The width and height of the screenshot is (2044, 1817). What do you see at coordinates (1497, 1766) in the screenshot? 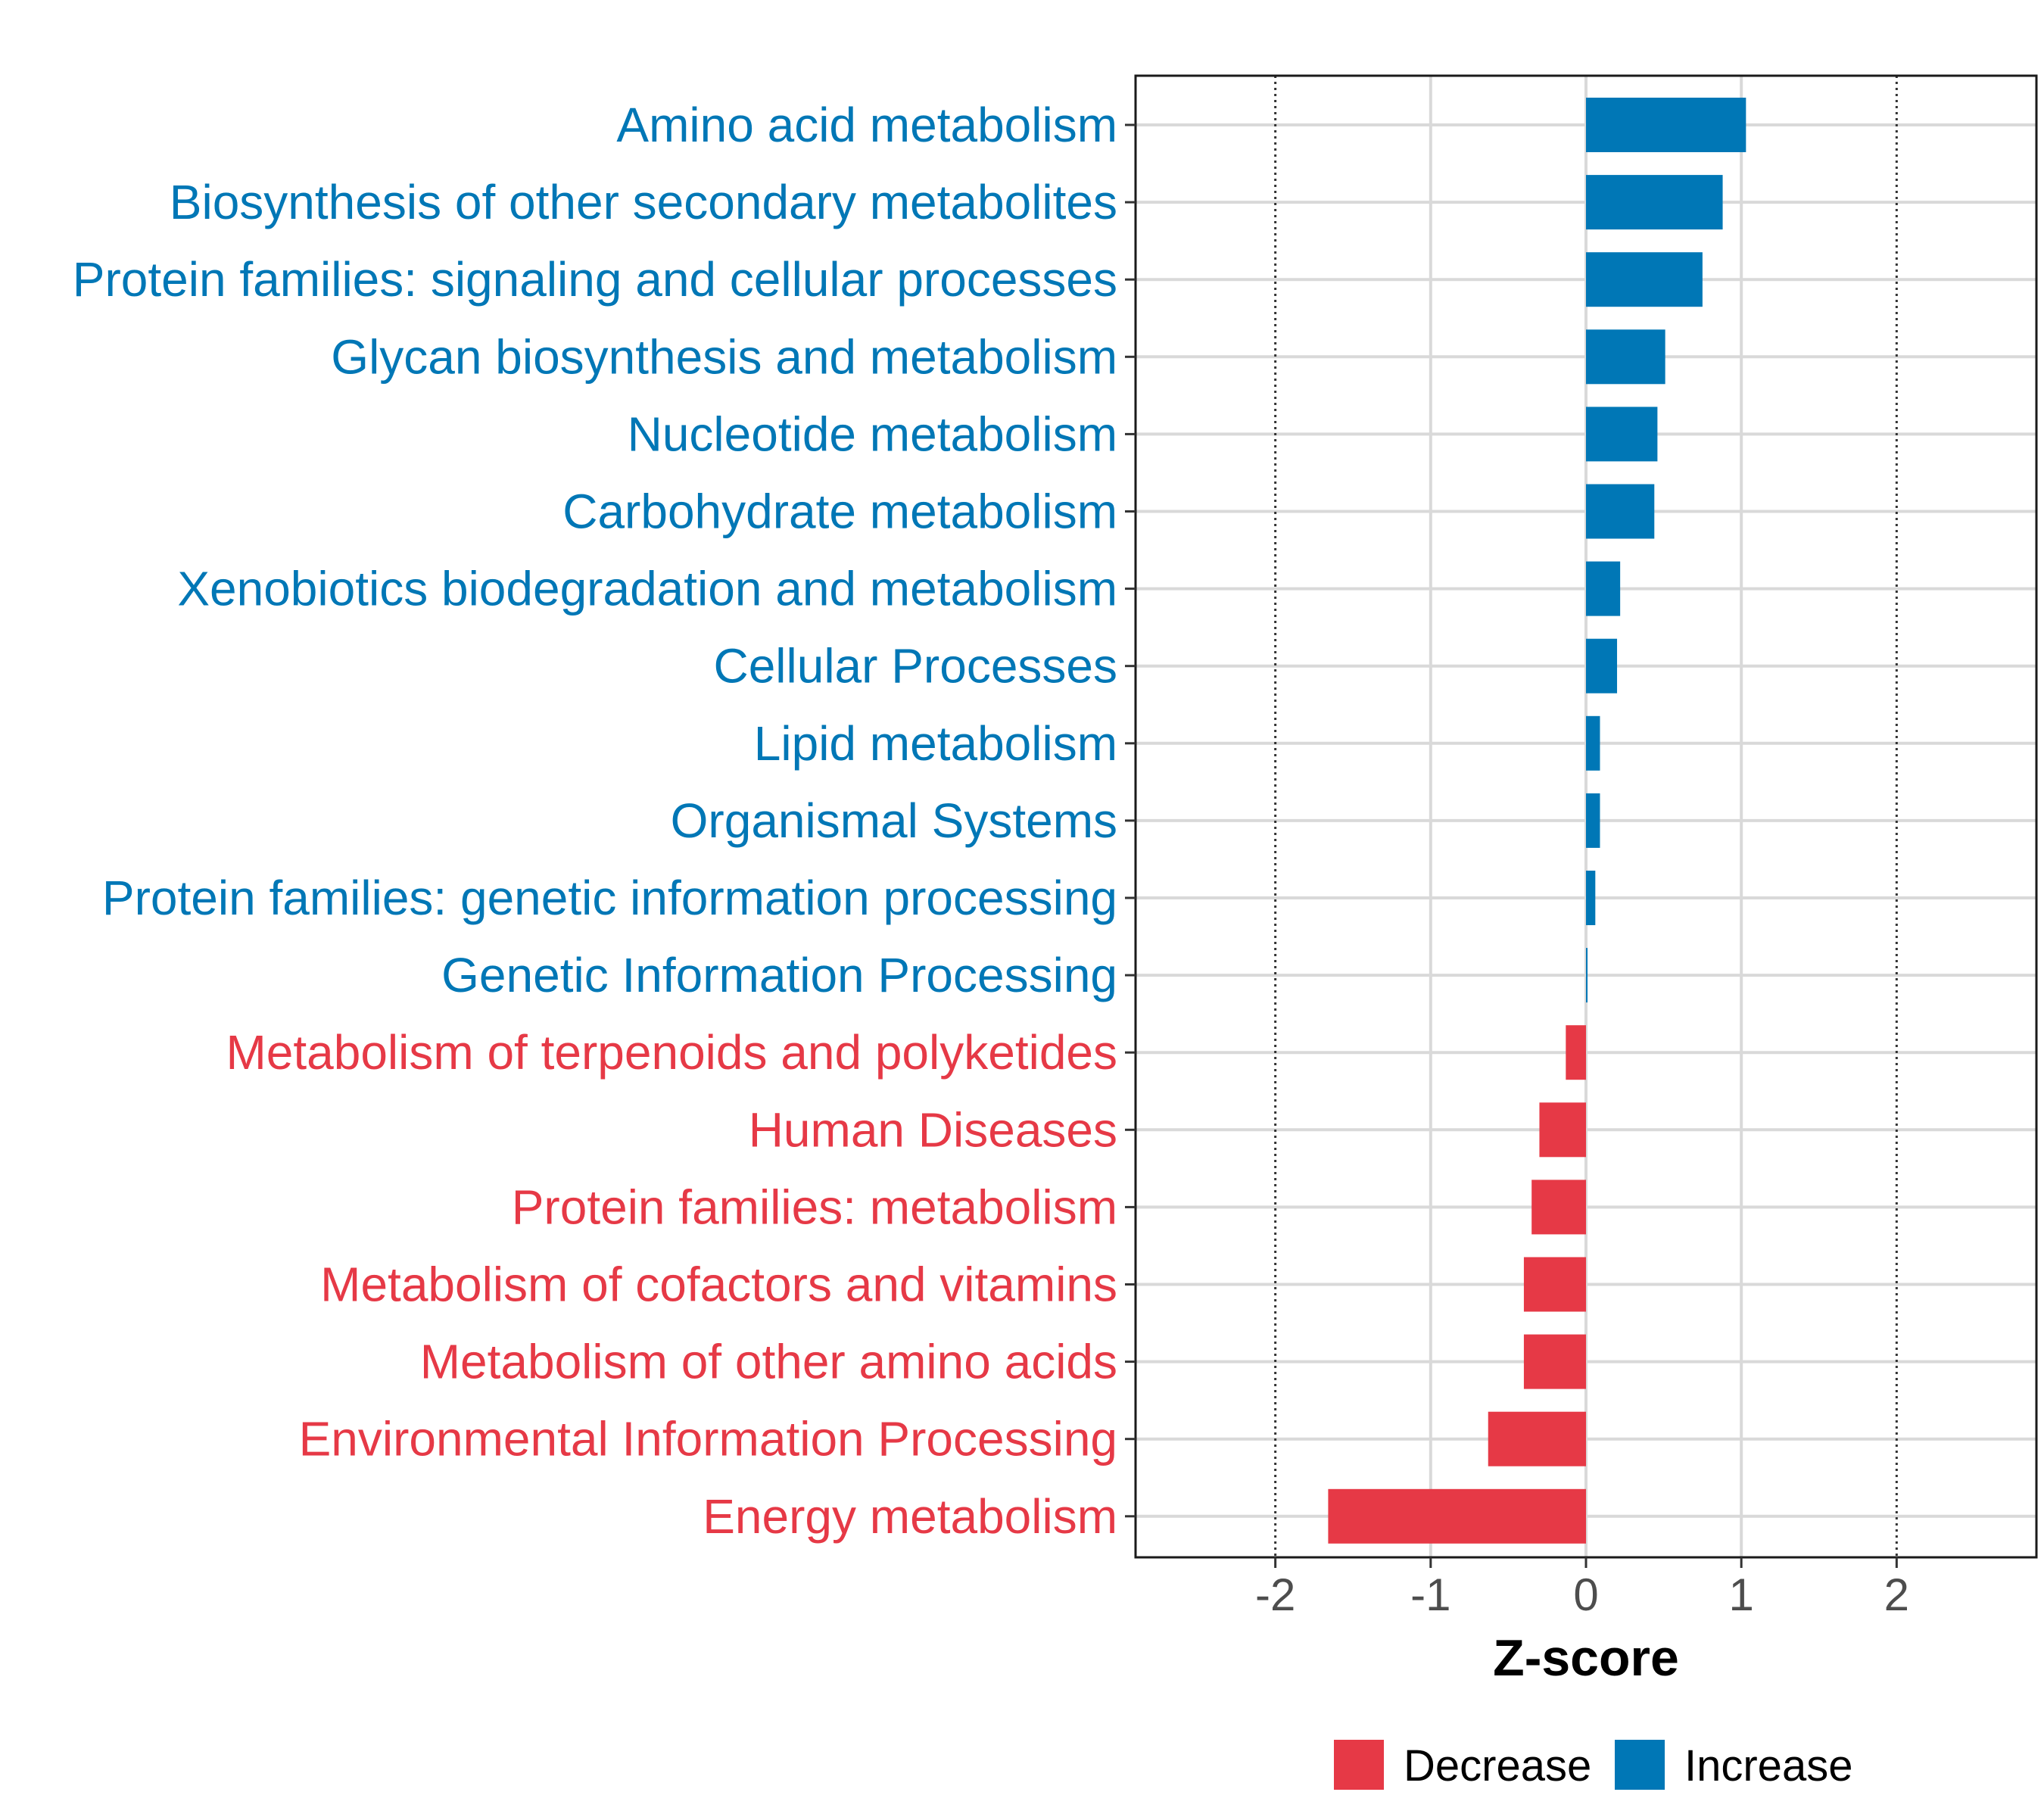
I see `legend-label: Decrease` at bounding box center [1497, 1766].